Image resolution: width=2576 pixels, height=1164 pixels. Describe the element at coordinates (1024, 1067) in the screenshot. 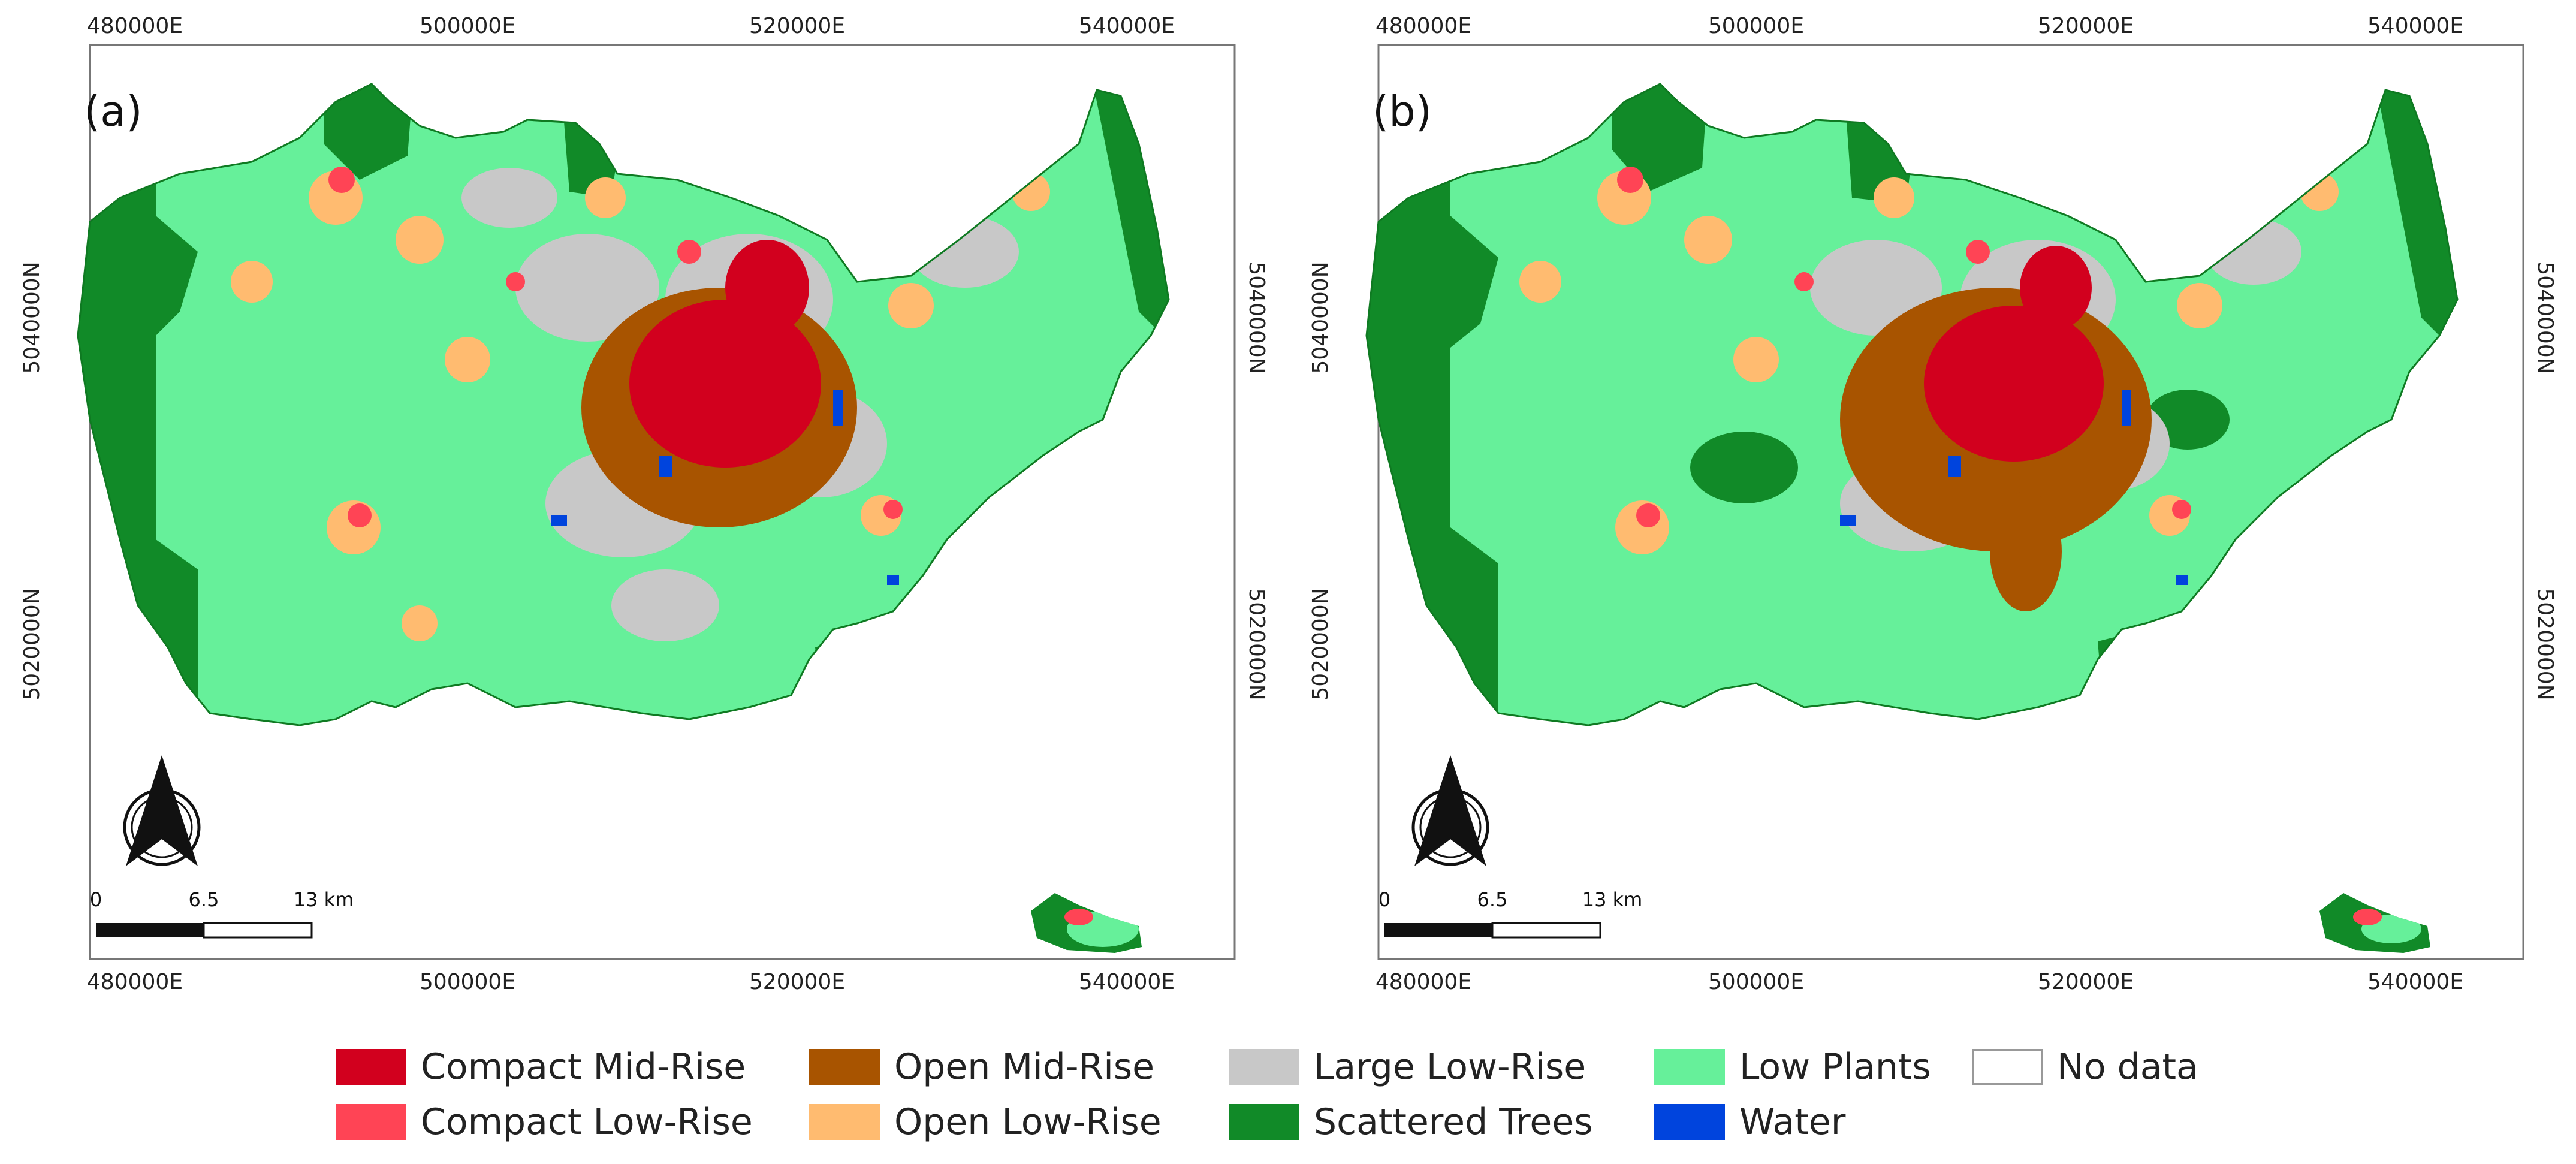

I see `legend-label: Open Mid-Rise` at that location.